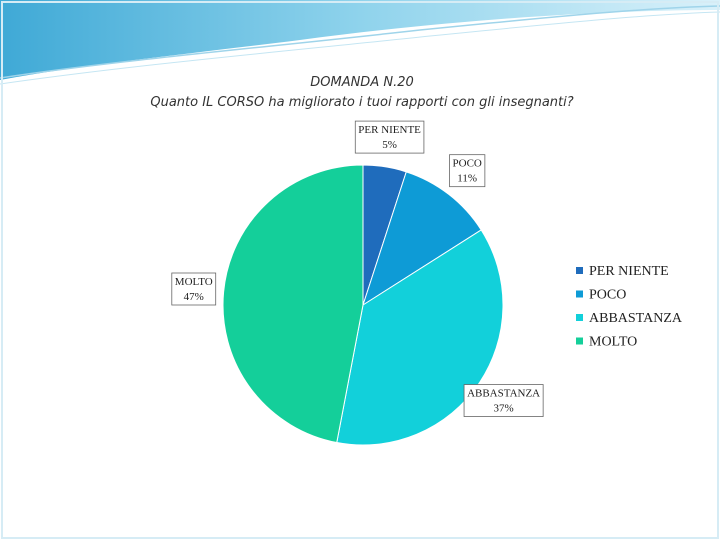  What do you see at coordinates (504, 409) in the screenshot?
I see `label-value: 37%` at bounding box center [504, 409].